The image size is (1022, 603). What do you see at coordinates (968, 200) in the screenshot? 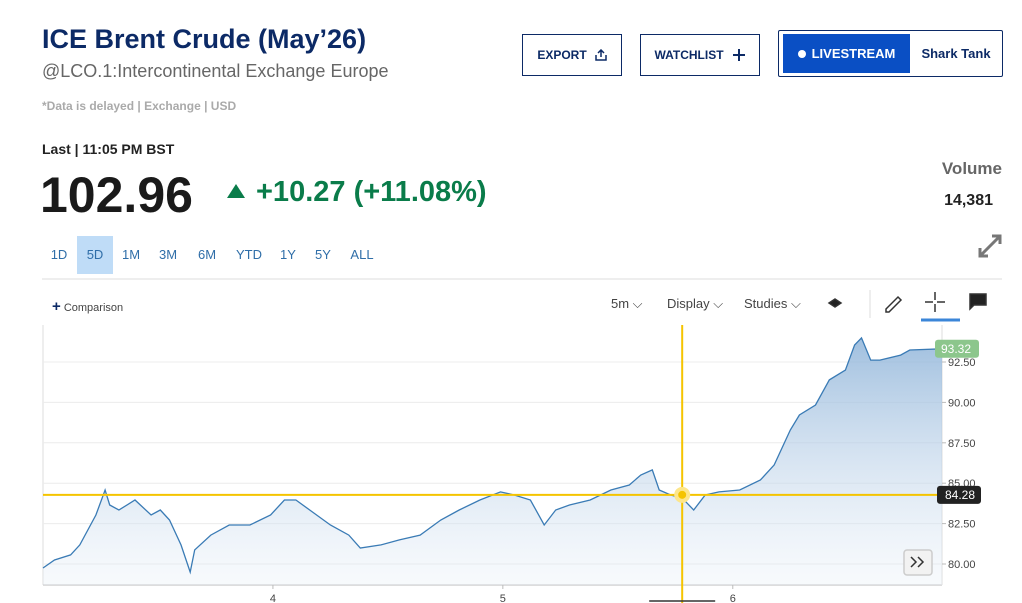
I see `volume: 14,381` at bounding box center [968, 200].